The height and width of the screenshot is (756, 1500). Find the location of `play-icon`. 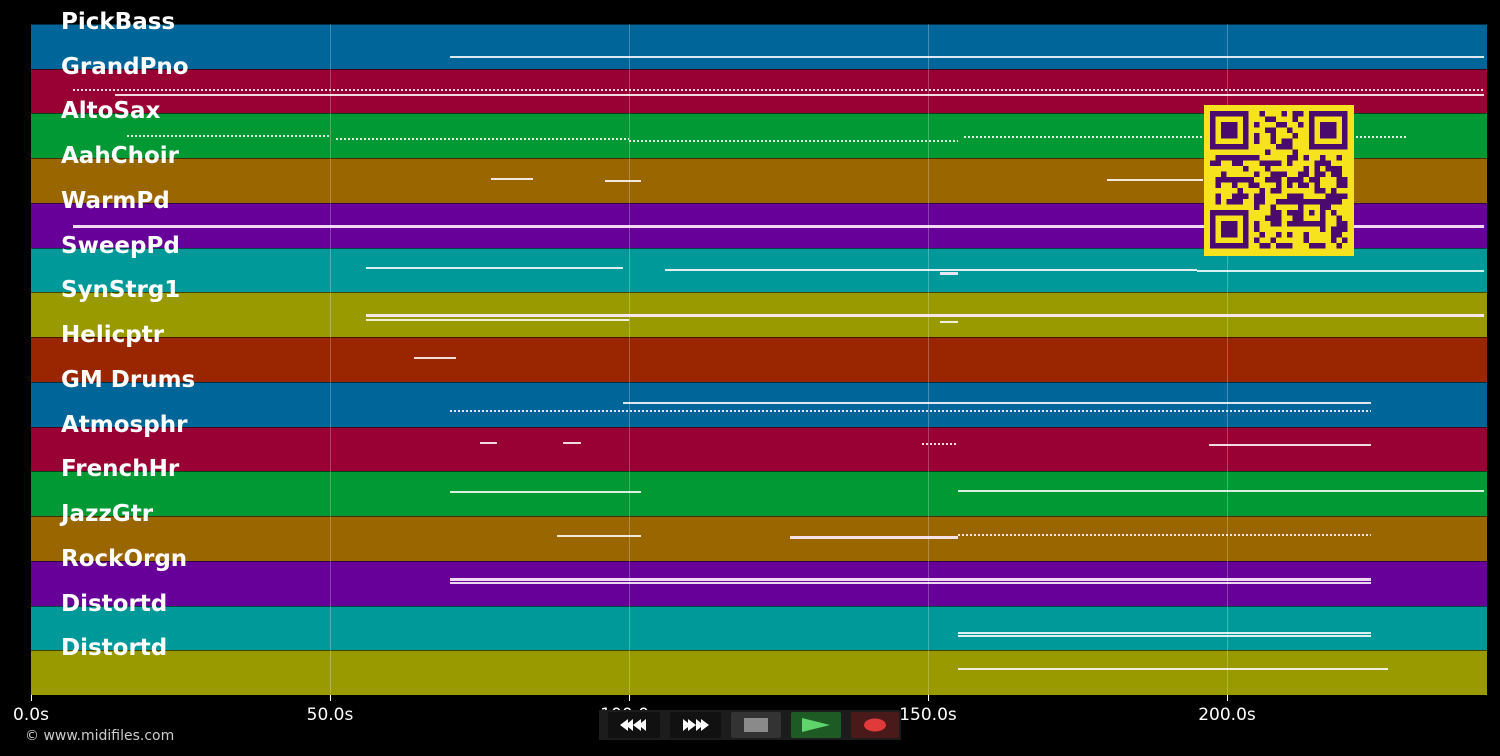

play-icon is located at coordinates (816, 725).